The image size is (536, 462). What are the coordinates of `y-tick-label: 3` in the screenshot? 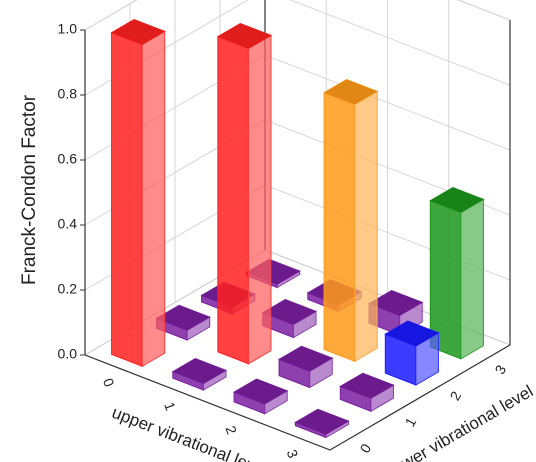 It's located at (500, 369).